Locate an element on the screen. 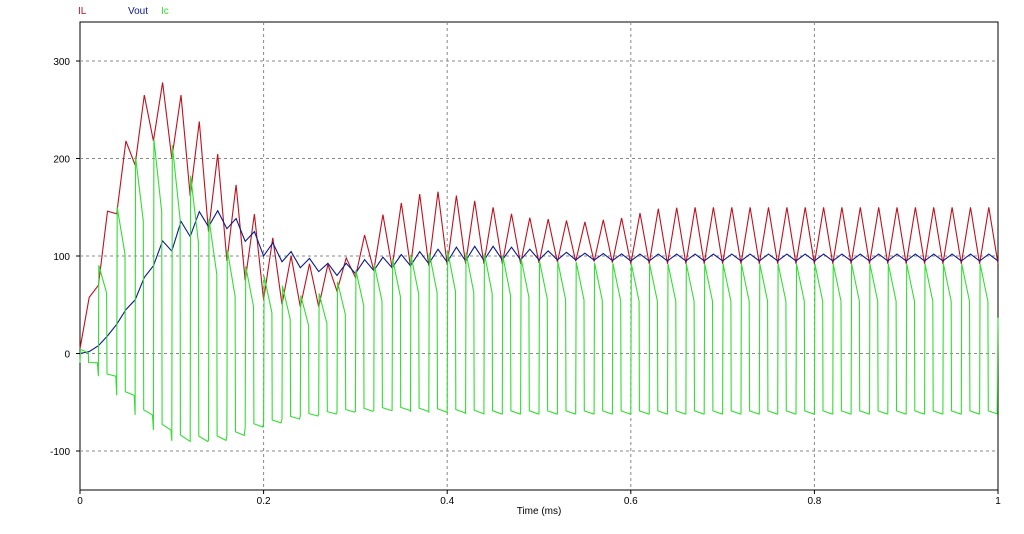  legend-vout: Vout is located at coordinates (138, 11).